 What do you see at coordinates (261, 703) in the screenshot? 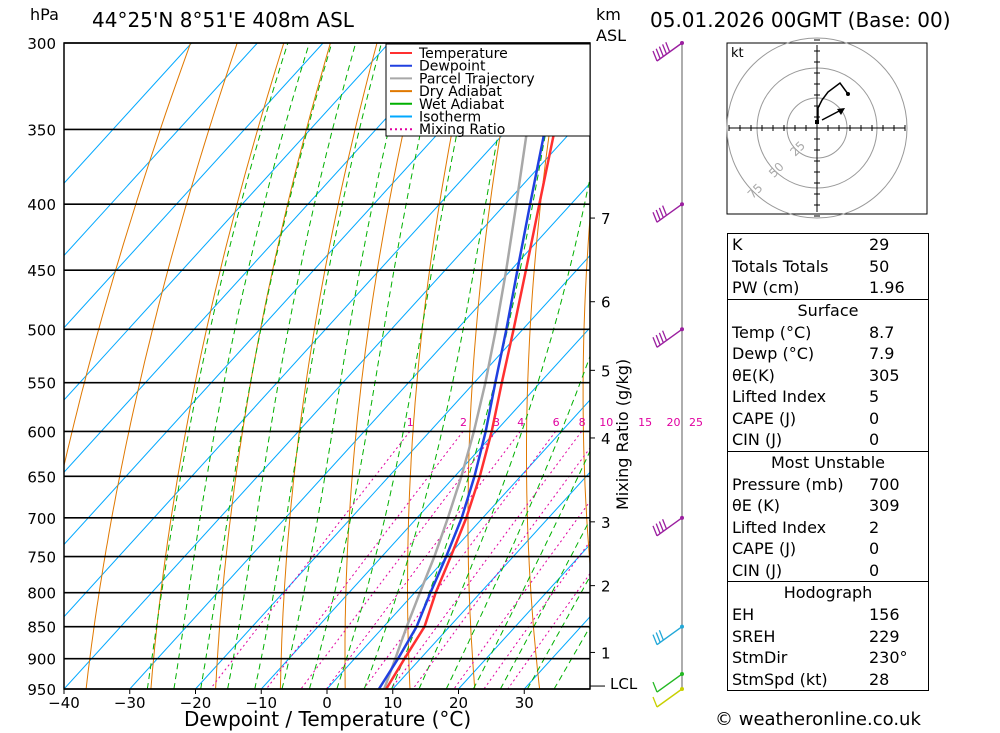
I see `x-tick-label: −10` at bounding box center [261, 703].